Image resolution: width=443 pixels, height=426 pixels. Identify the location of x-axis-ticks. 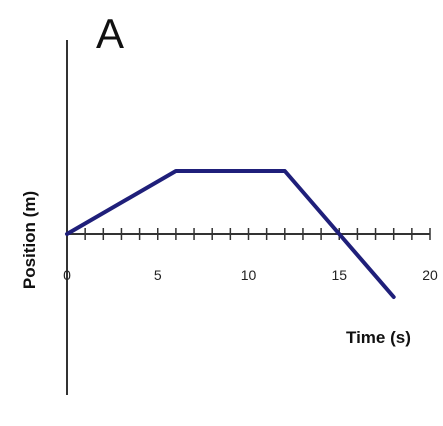
(248, 234).